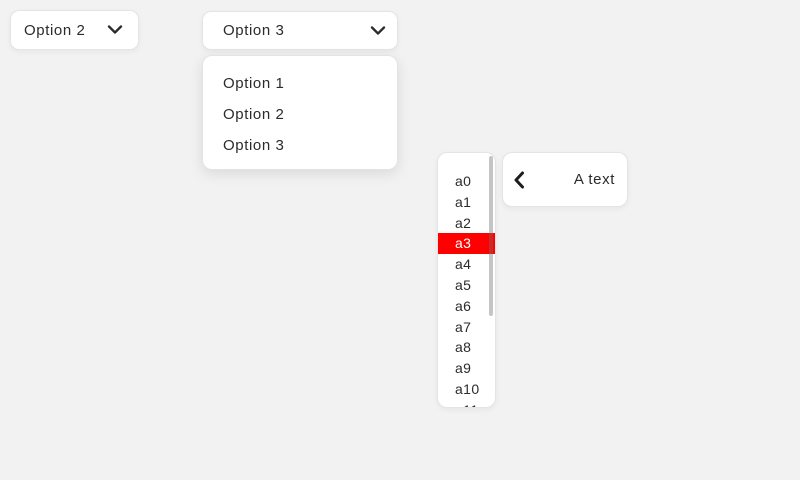 The width and height of the screenshot is (800, 480). What do you see at coordinates (490, 236) in the screenshot?
I see `scrollbar-thumb` at bounding box center [490, 236].